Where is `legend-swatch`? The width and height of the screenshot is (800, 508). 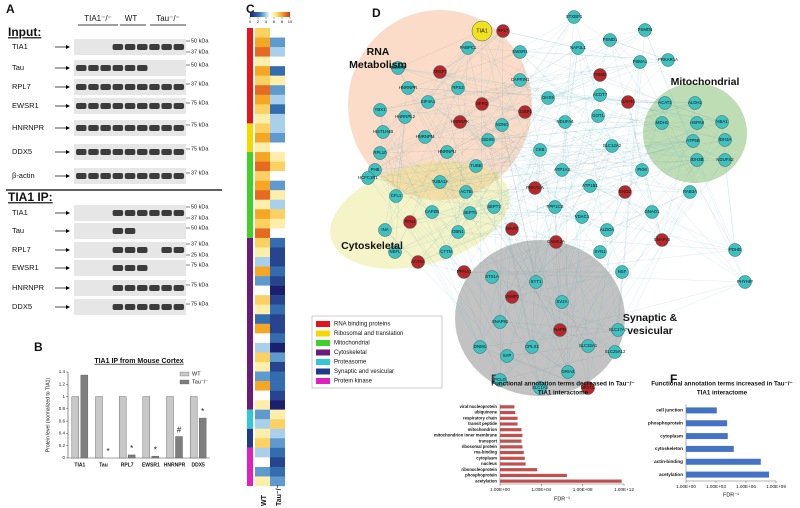 legend-swatch is located at coordinates (323, 343).